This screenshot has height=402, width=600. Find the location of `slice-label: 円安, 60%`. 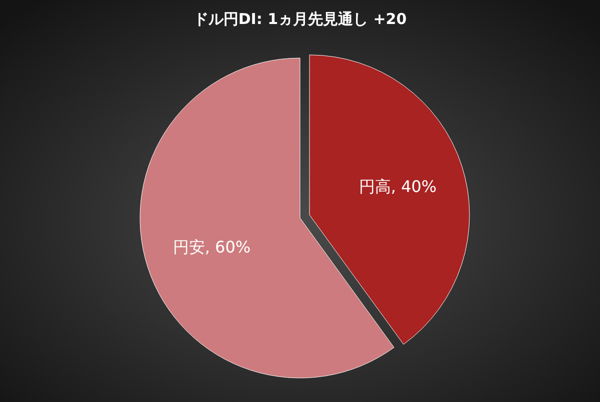

slice-label: 円安, 60% is located at coordinates (211, 247).